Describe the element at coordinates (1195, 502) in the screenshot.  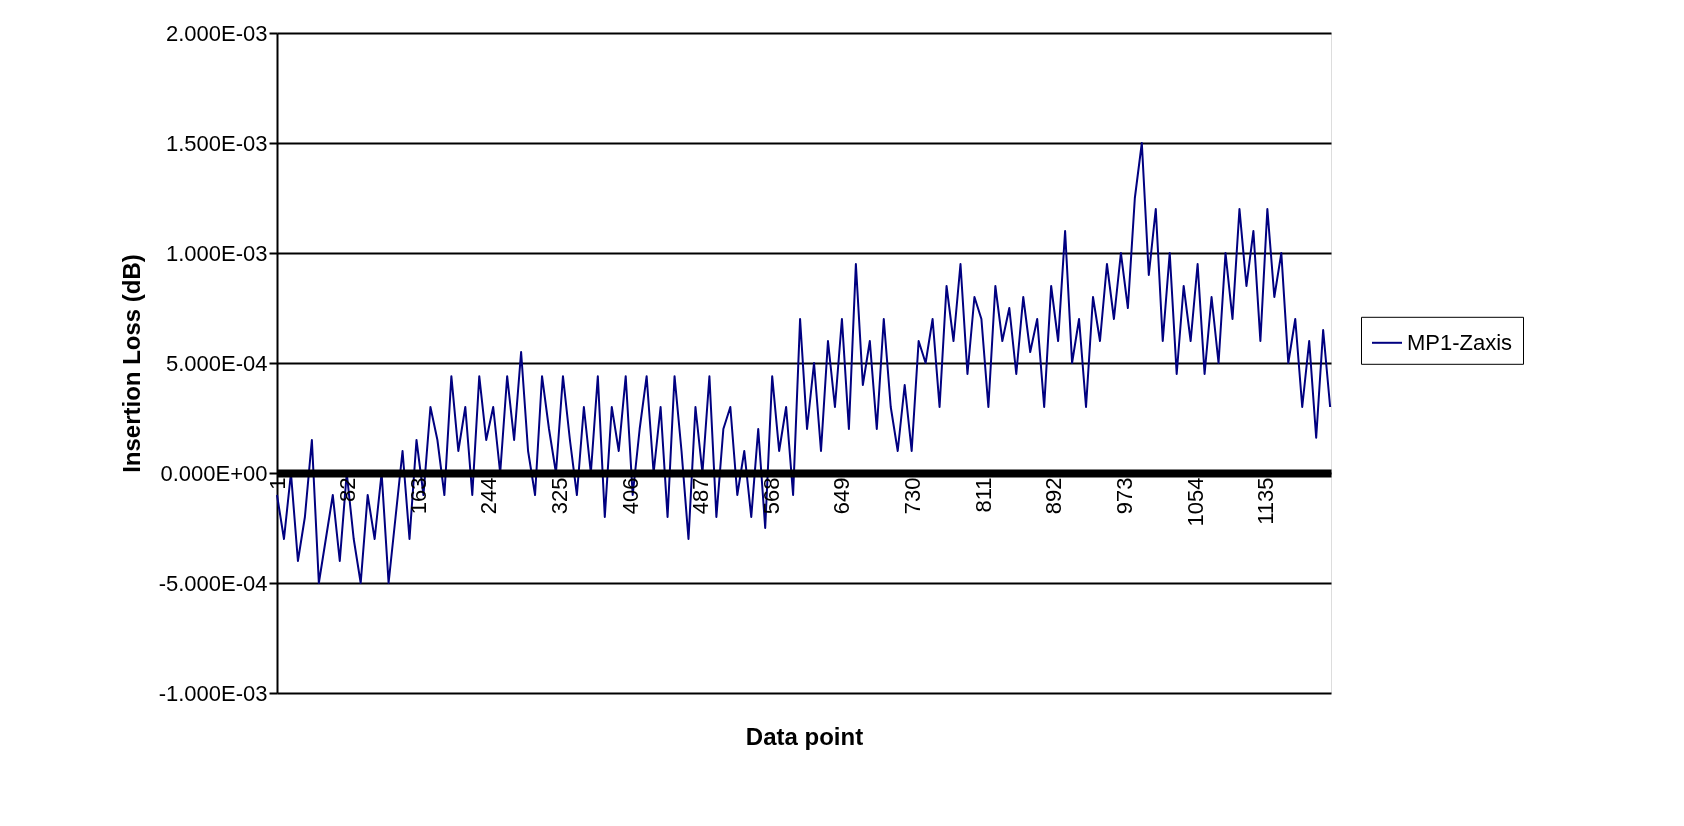
I see `x-tick-label: 1054` at that location.